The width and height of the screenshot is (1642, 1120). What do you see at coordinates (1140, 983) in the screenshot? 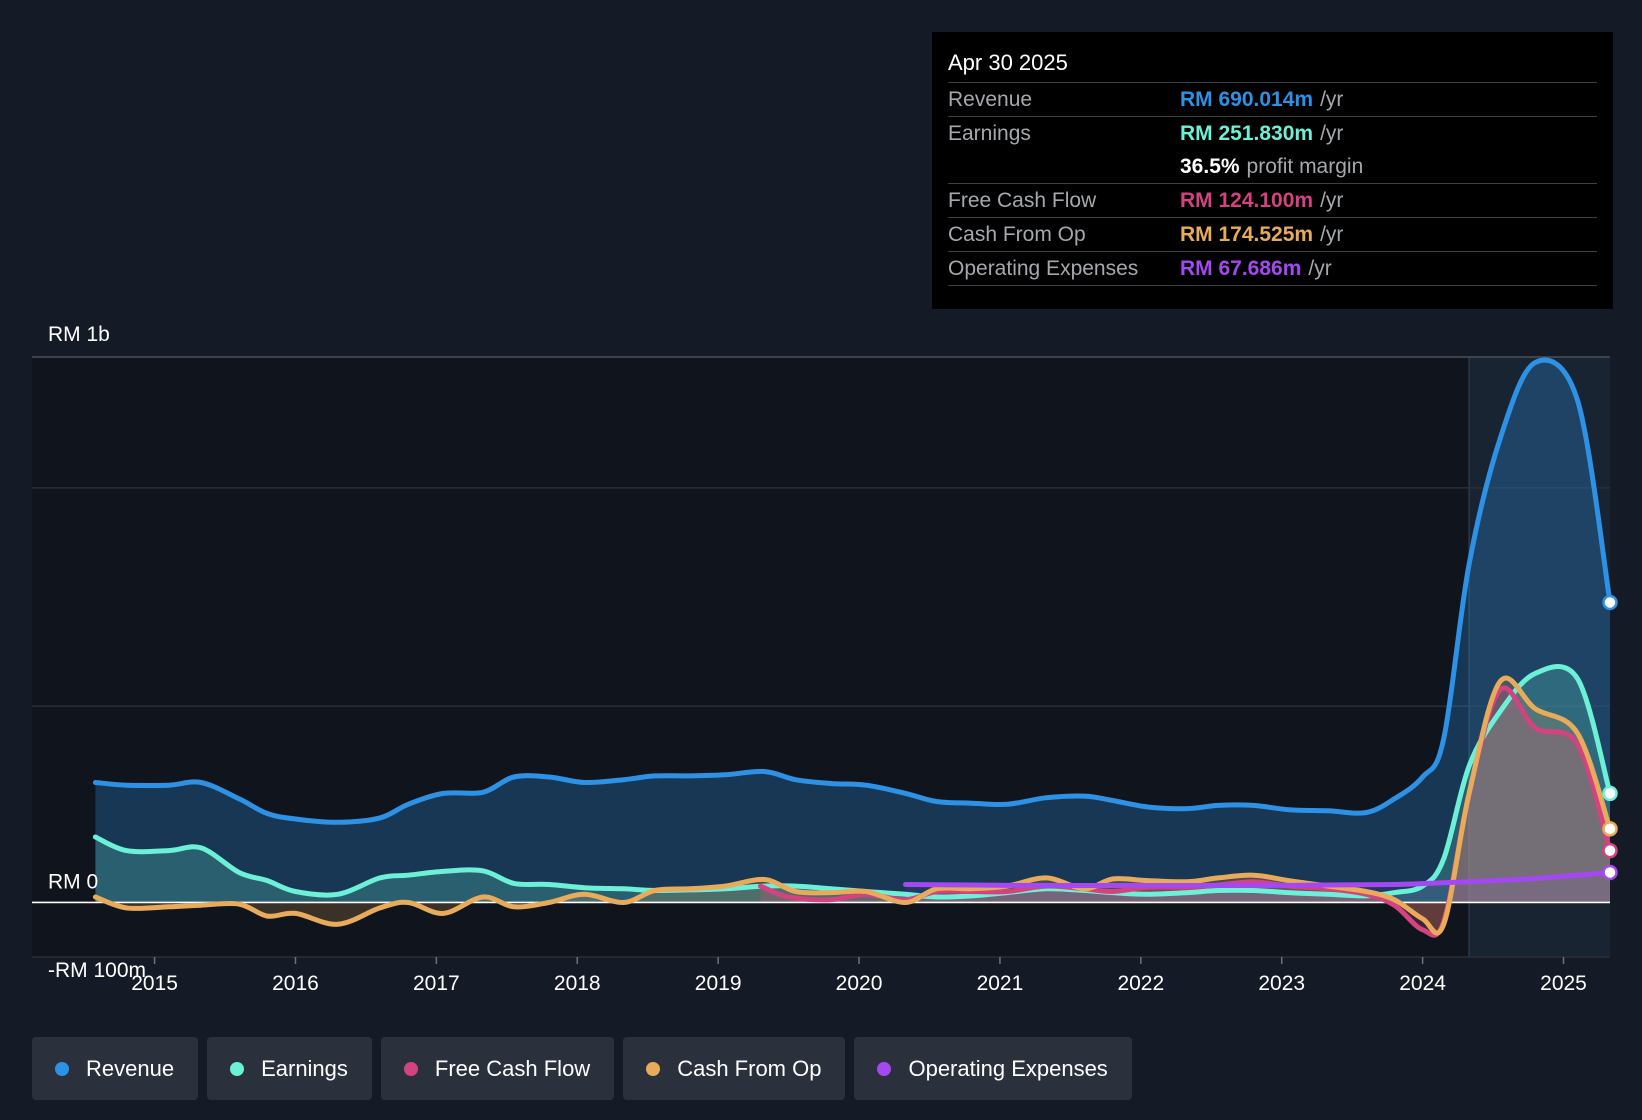
I see `x-tick-label: 2022` at bounding box center [1140, 983].